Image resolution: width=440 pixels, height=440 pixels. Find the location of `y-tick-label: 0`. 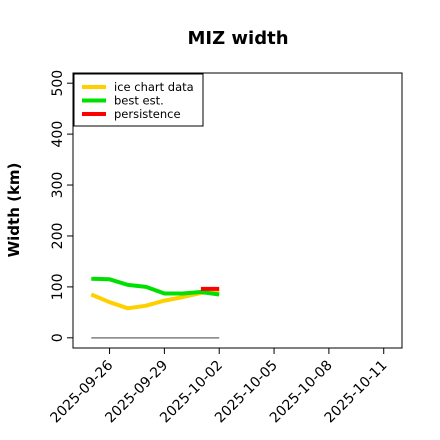

y-tick-label: 0 is located at coordinates (58, 337).